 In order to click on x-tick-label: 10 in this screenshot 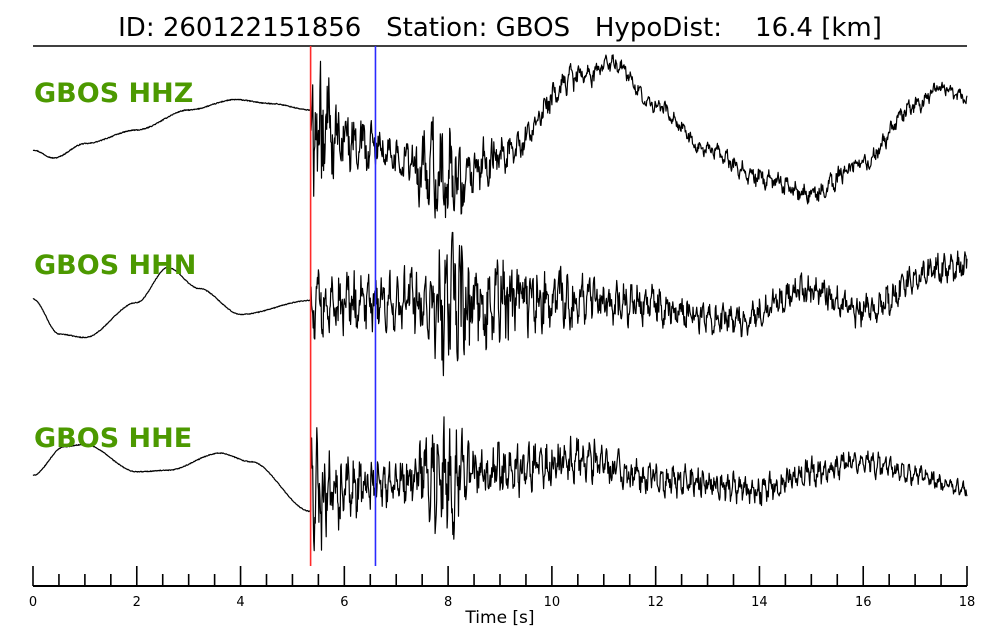, I will do `click(552, 602)`.